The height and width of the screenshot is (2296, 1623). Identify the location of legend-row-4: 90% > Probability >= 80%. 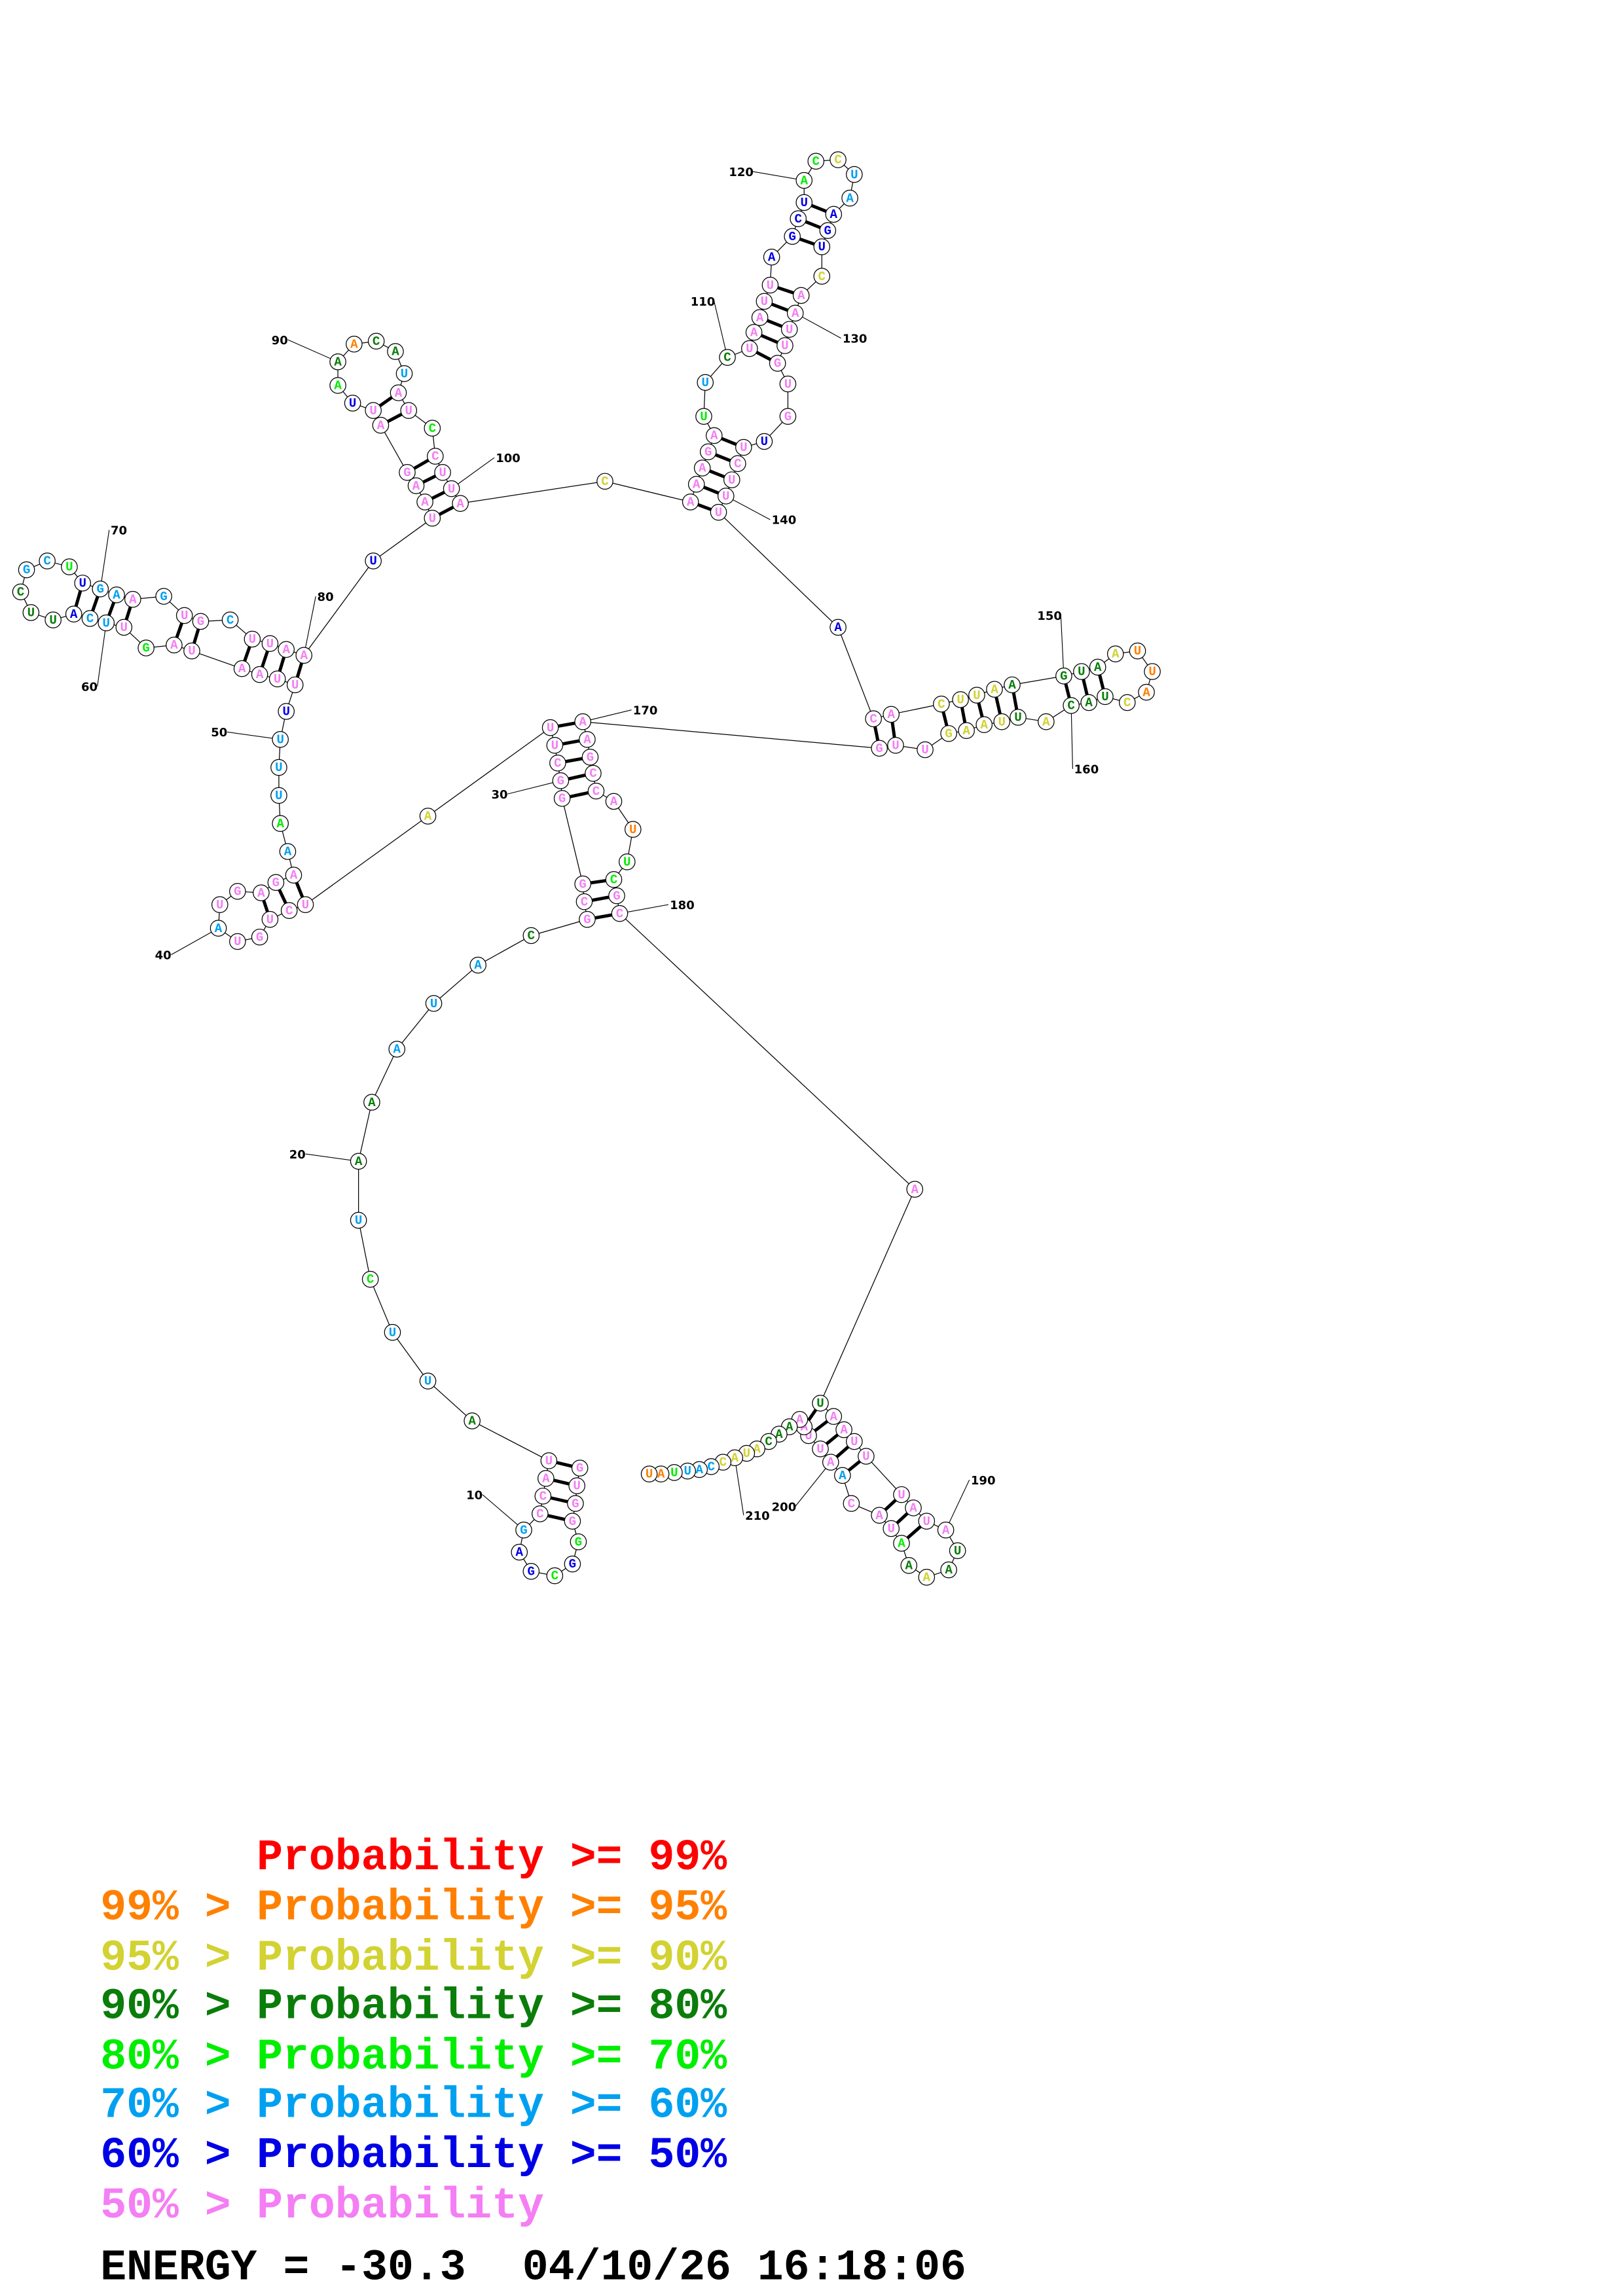
(413, 2007).